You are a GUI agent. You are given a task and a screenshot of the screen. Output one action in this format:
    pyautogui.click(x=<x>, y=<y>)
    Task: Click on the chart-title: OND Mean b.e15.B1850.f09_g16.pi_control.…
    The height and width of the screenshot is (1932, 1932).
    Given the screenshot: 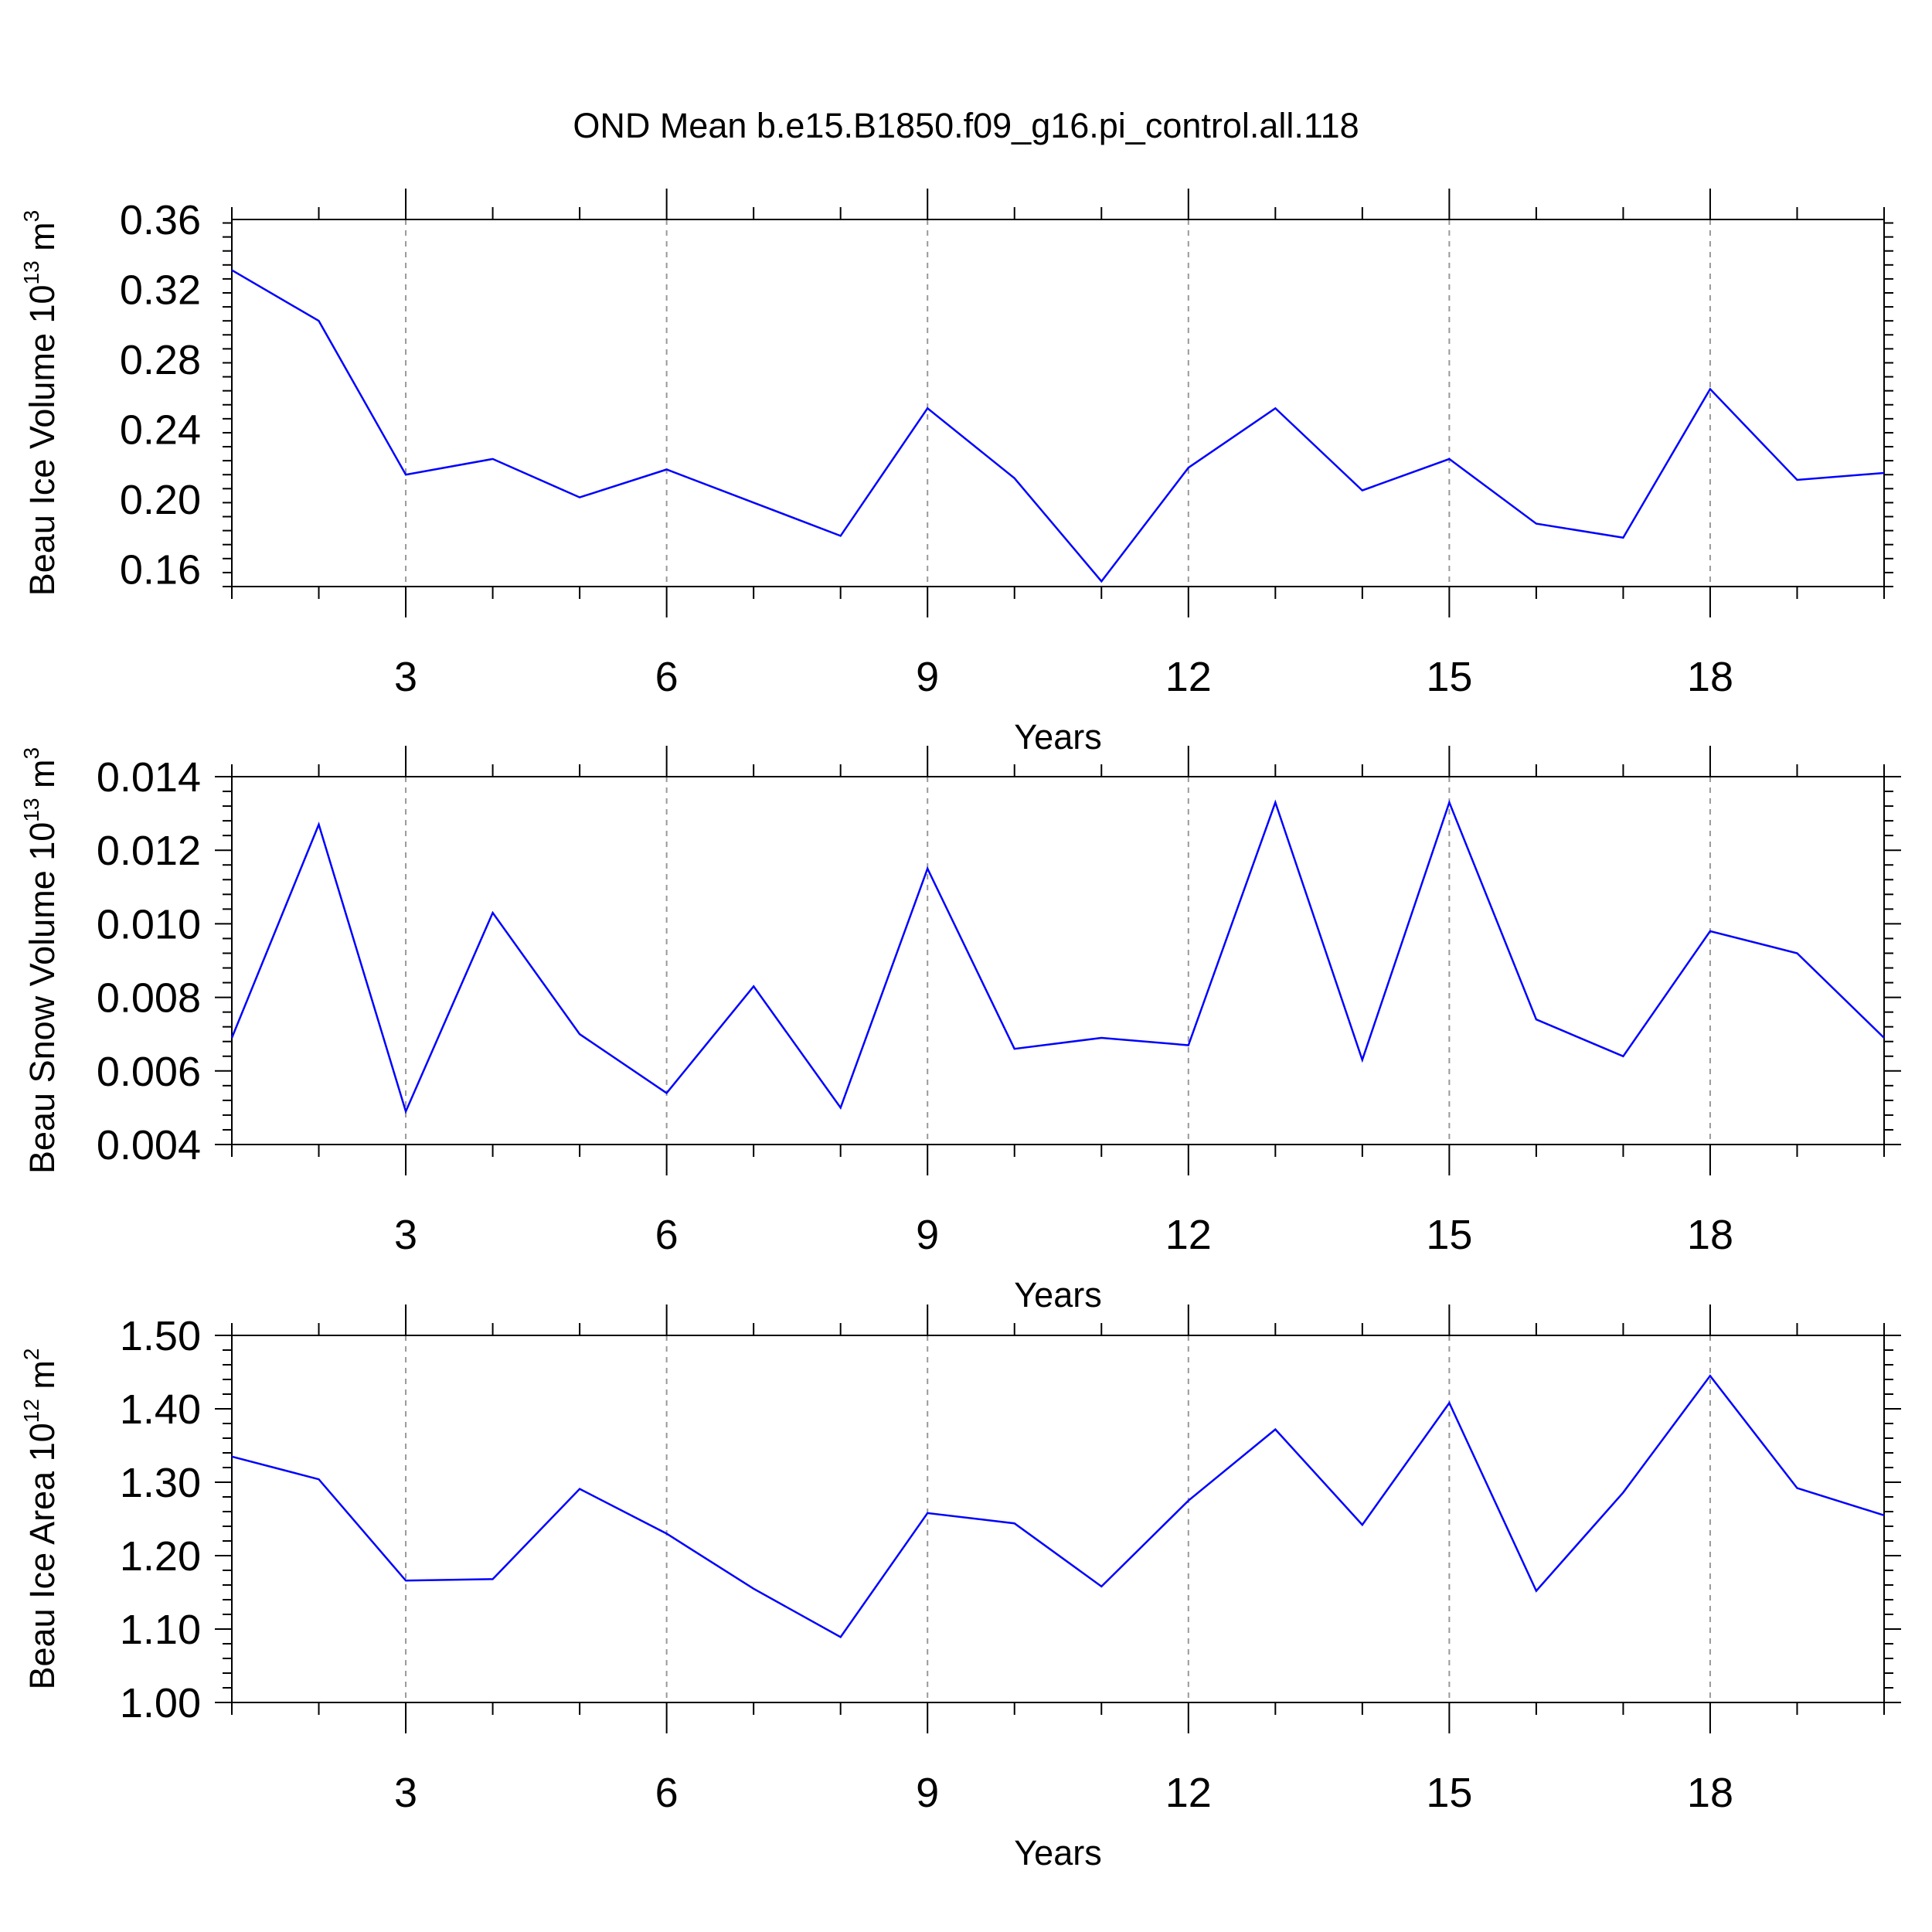 What is the action you would take?
    pyautogui.click(x=966, y=126)
    